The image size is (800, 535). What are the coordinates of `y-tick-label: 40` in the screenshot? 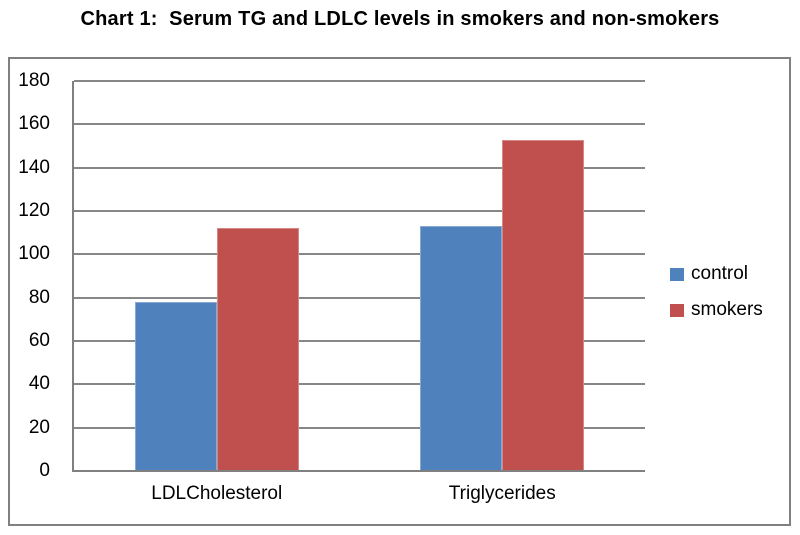 It's located at (39, 384).